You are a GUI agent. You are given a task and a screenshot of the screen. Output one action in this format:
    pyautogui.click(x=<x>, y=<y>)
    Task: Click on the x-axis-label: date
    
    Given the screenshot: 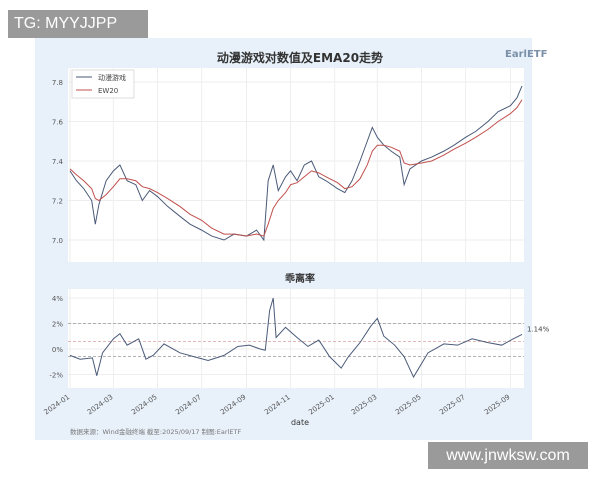 What is the action you would take?
    pyautogui.click(x=300, y=422)
    